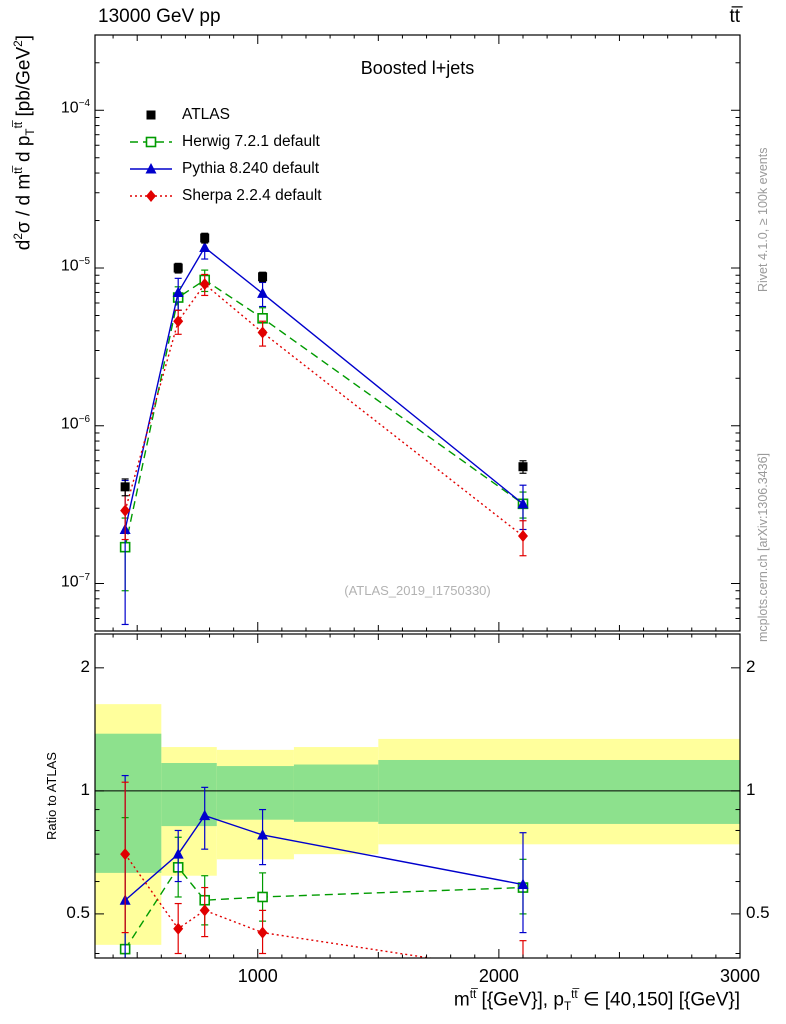 The height and width of the screenshot is (1024, 786). Describe the element at coordinates (151, 141) in the screenshot. I see `legend-sample-herwig-7-2-1-default` at that location.